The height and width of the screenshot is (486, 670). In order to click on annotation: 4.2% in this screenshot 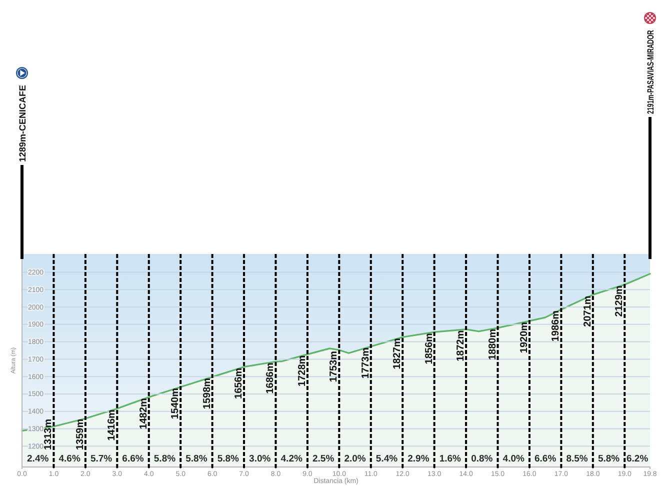, I will do `click(291, 459)`.